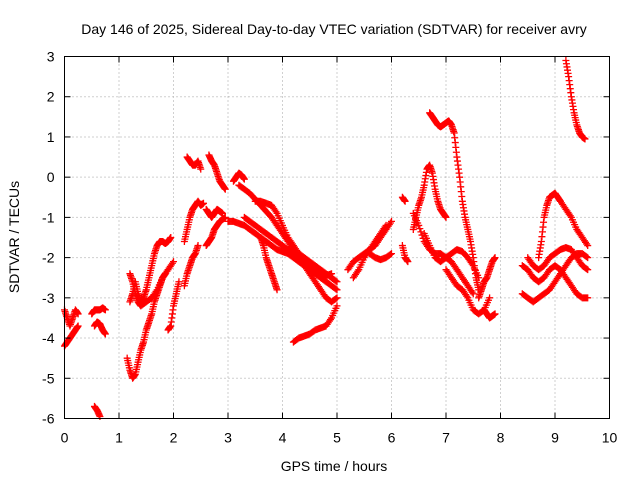 This screenshot has width=640, height=480. What do you see at coordinates (48, 378) in the screenshot?
I see `y-tick-label: -5` at bounding box center [48, 378].